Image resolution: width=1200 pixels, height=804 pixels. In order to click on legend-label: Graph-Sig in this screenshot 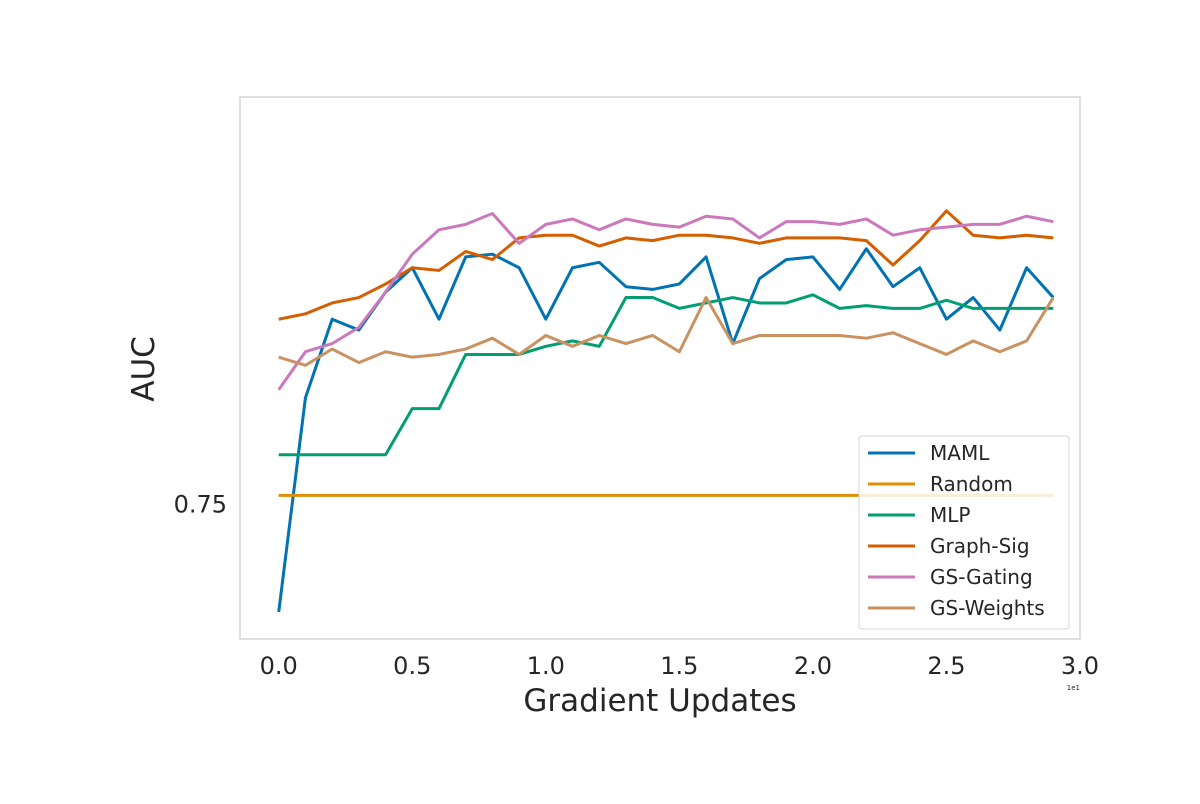, I will do `click(980, 546)`.